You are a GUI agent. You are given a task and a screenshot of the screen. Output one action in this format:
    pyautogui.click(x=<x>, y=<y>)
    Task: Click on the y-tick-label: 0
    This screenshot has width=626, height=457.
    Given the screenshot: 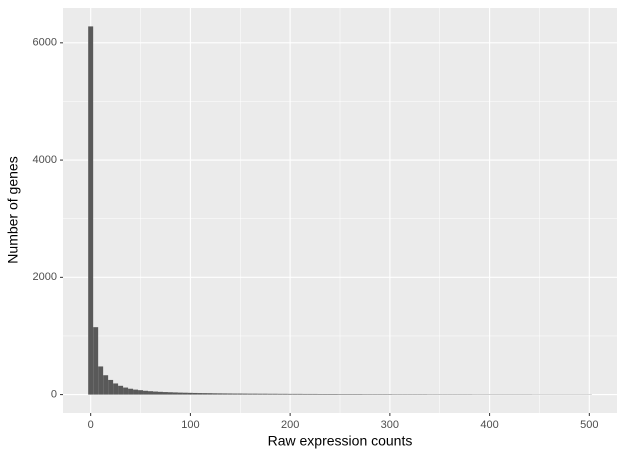 What is the action you would take?
    pyautogui.click(x=54, y=394)
    